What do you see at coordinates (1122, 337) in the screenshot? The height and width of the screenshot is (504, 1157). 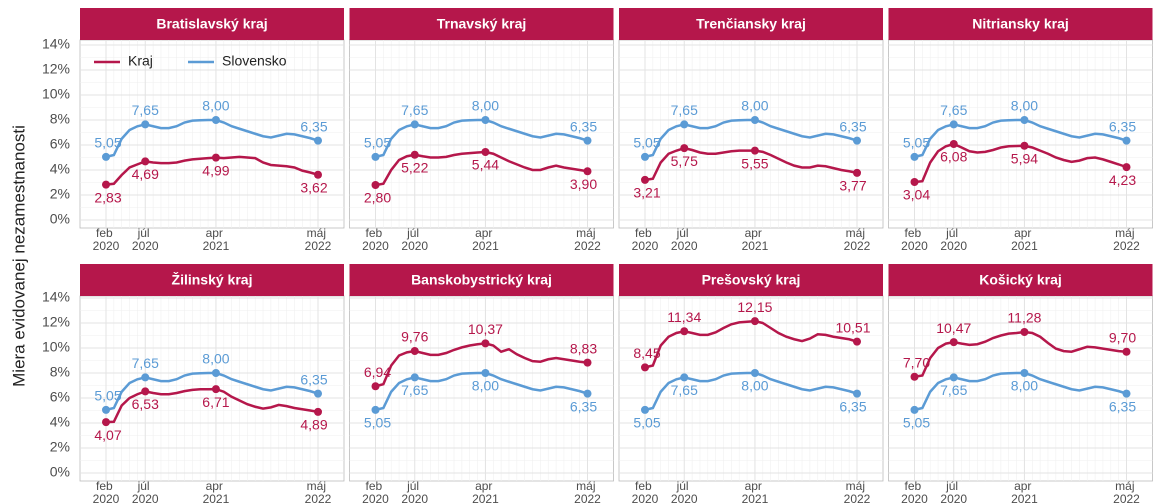 I see `value-label: 9,70` at bounding box center [1122, 337].